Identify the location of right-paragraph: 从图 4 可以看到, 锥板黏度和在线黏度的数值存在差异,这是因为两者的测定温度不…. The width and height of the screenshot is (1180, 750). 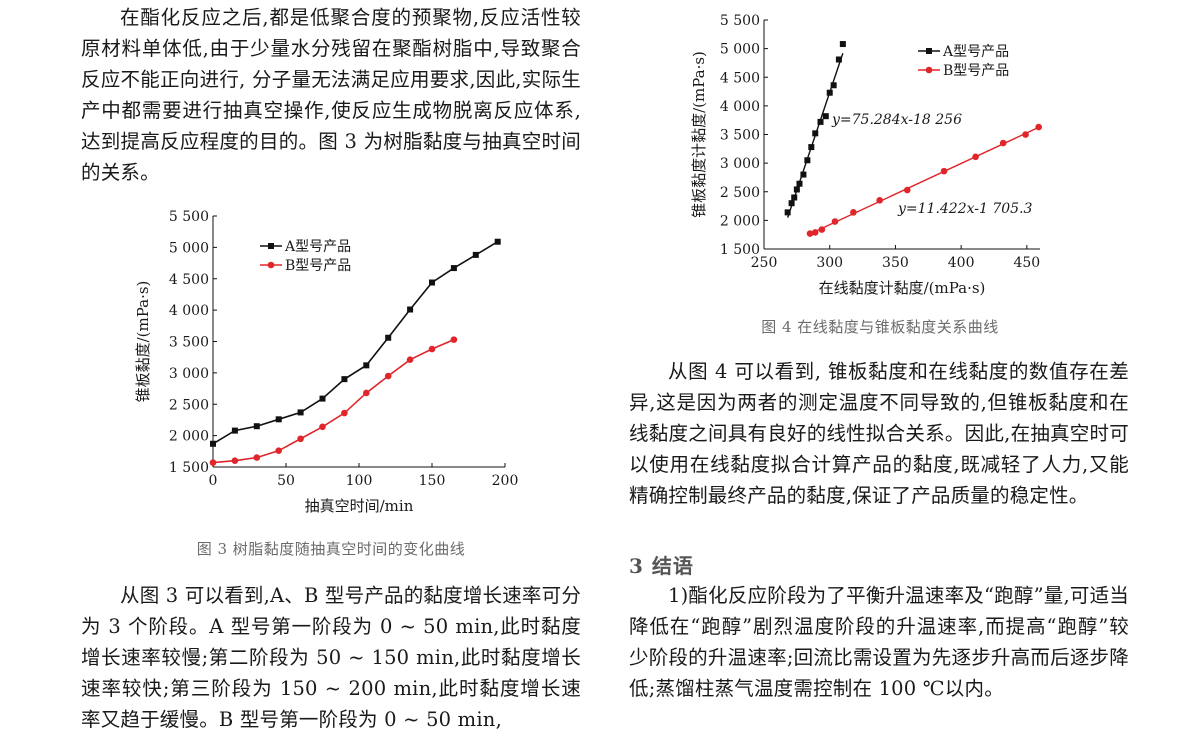
(879, 433).